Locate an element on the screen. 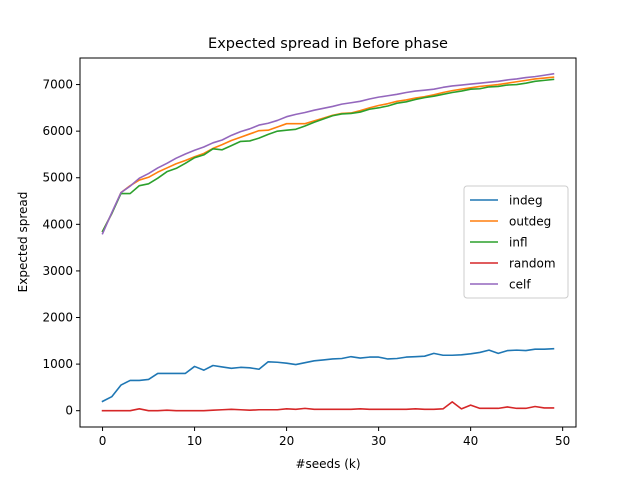  x-axis: 0 10 20 30 40 50 is located at coordinates (334, 437).